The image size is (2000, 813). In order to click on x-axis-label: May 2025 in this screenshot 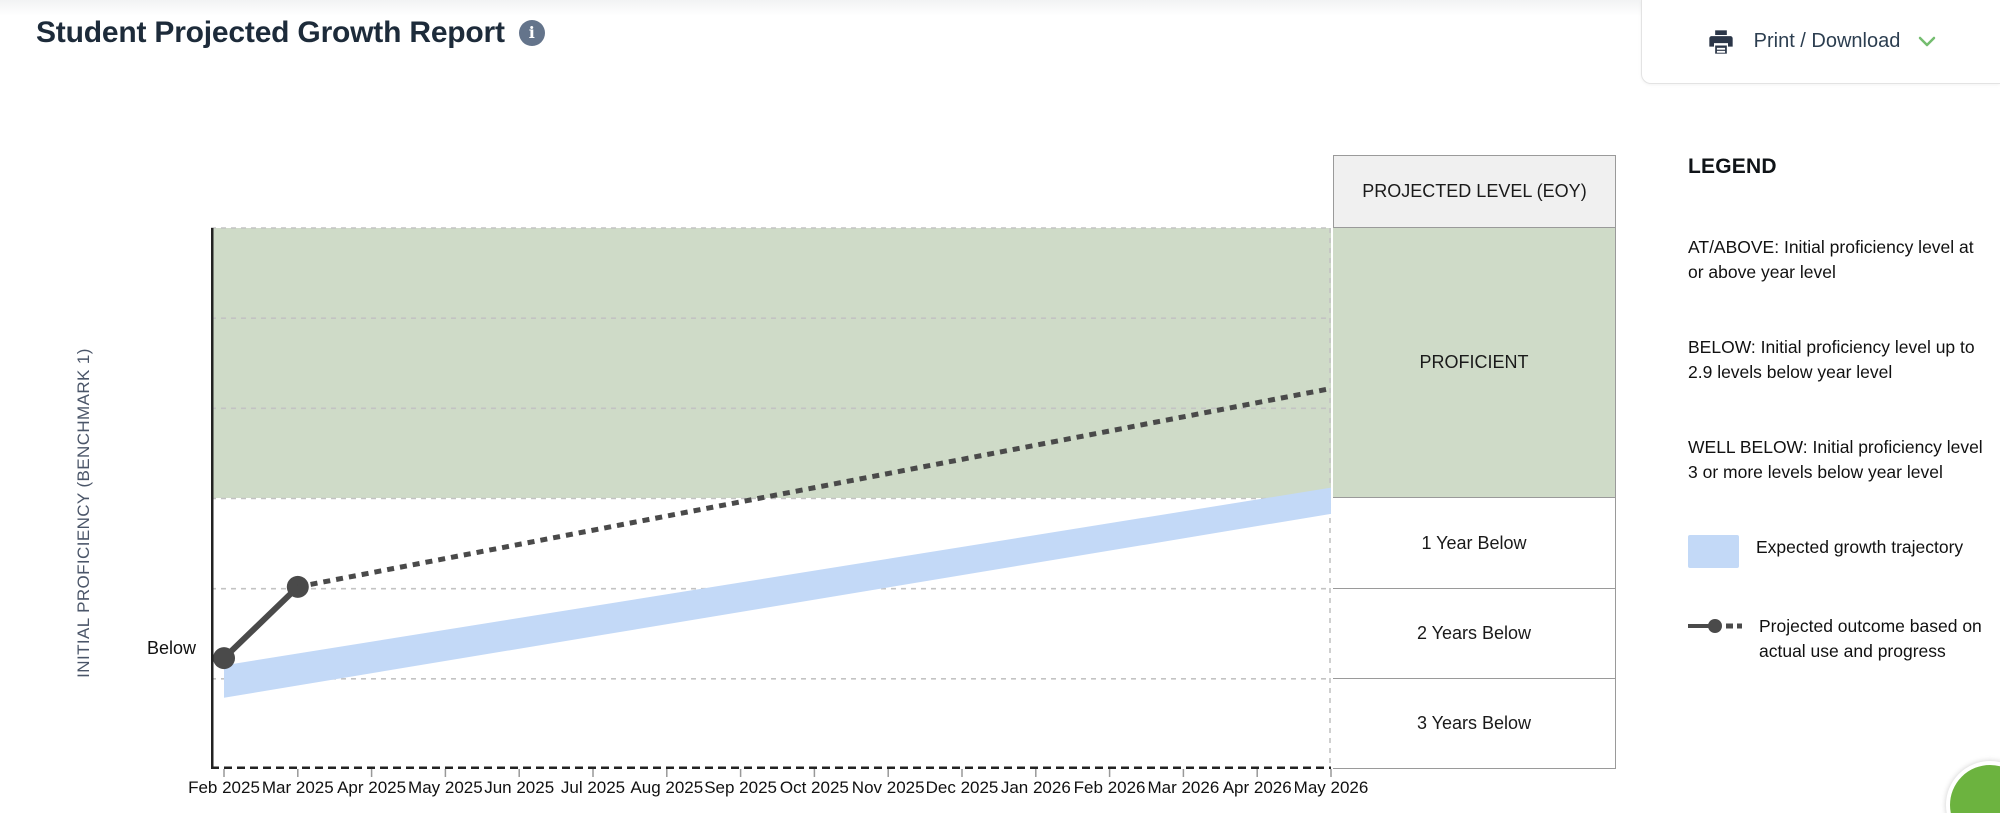, I will do `click(445, 787)`.